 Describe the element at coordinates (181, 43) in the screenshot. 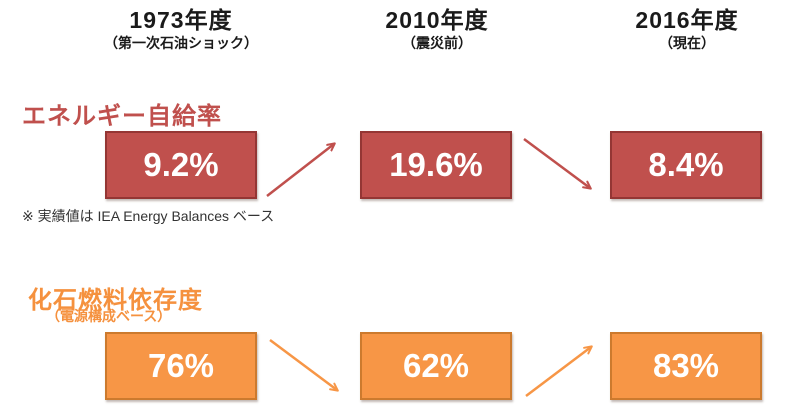

I see `year-sublabel: （第一次石油ショック）` at that location.